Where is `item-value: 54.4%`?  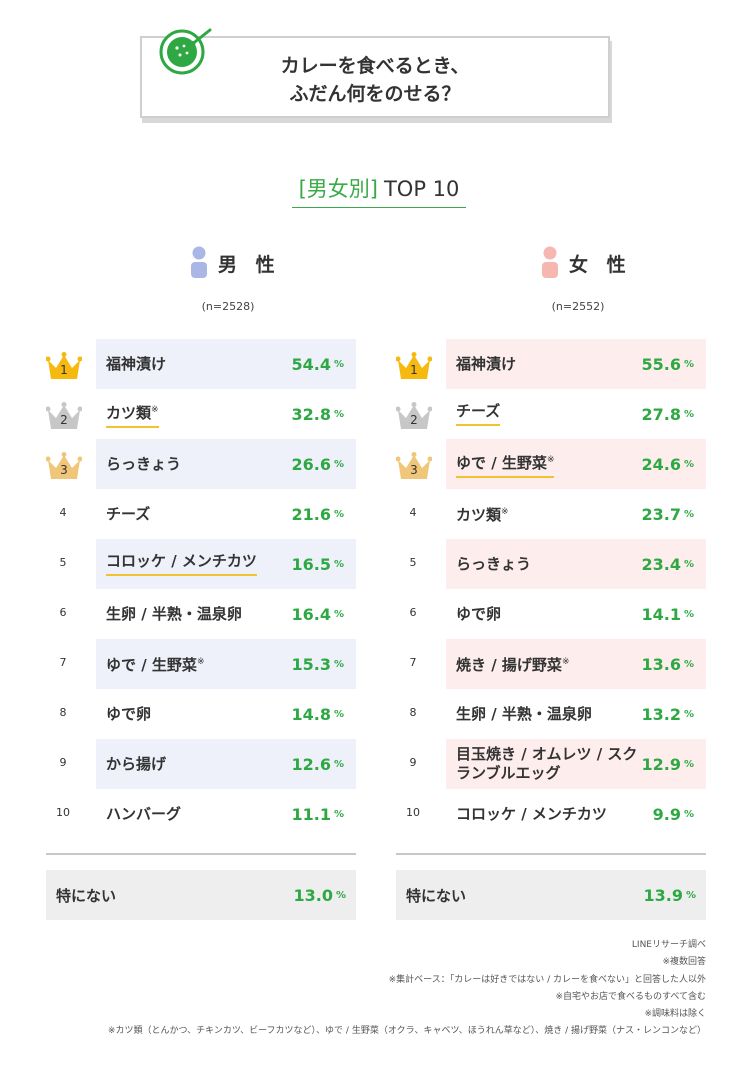 item-value: 54.4% is located at coordinates (309, 364).